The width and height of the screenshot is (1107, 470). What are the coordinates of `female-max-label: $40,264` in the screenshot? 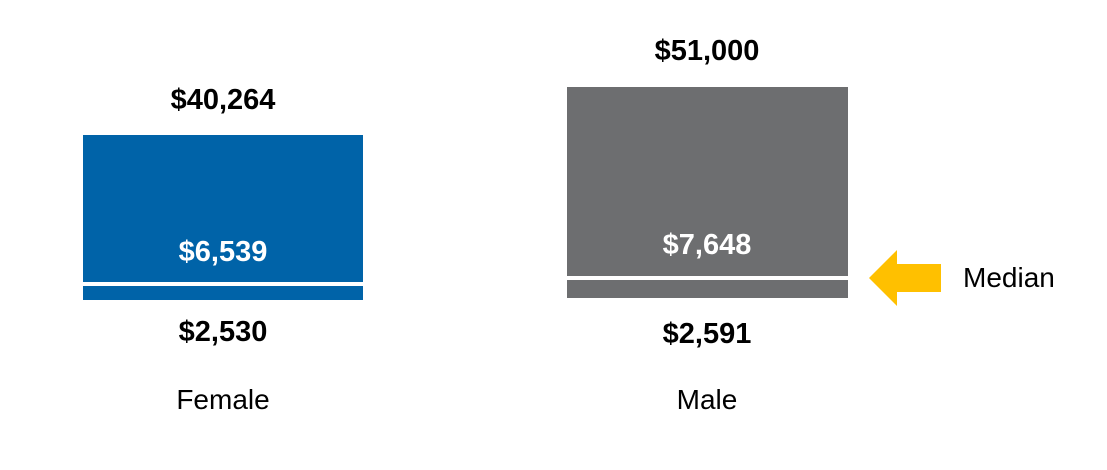 It's located at (223, 100).